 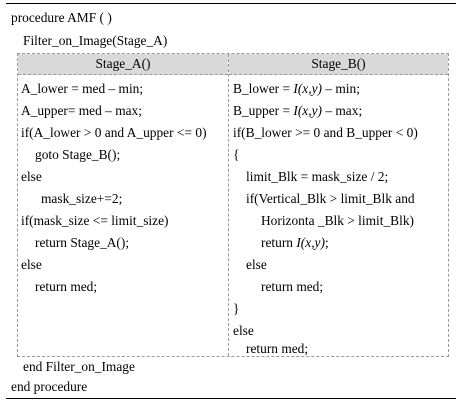 What do you see at coordinates (49, 386) in the screenshot?
I see `end-procedure: end procedure` at bounding box center [49, 386].